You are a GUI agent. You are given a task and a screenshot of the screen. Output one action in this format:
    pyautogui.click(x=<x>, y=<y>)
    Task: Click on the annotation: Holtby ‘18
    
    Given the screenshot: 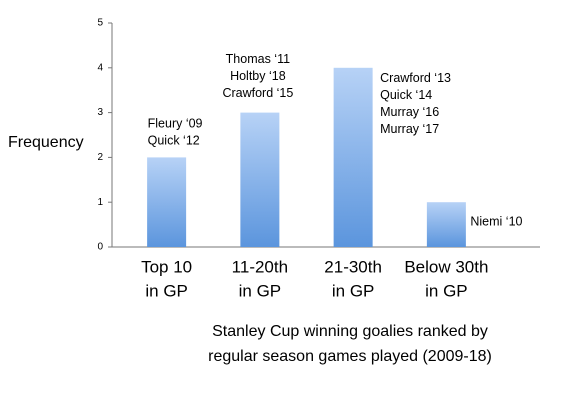 What is the action you would take?
    pyautogui.click(x=258, y=76)
    